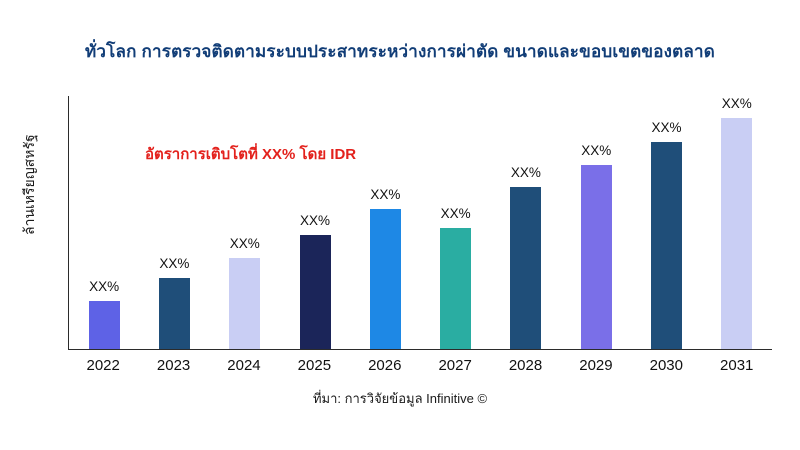 The width and height of the screenshot is (800, 450). Describe the element at coordinates (29, 185) in the screenshot. I see `y-axis-label: ล้านเหรียญสหรัฐ` at that location.